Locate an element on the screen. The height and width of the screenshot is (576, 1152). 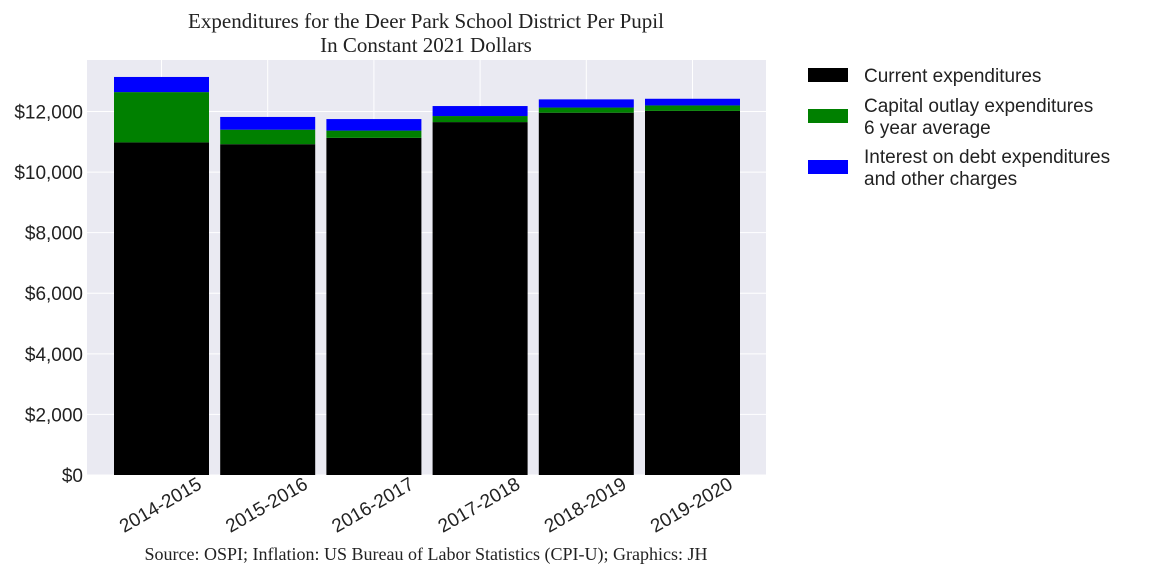
bar-capital-2017-2018 is located at coordinates (480, 119).